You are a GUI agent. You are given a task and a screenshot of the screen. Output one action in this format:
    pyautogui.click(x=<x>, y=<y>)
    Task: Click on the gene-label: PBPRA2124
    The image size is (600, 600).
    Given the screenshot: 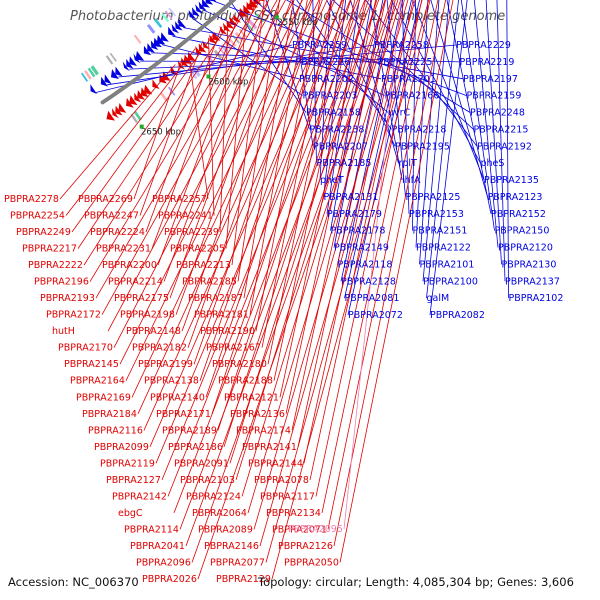 What is the action you would take?
    pyautogui.click(x=213, y=496)
    